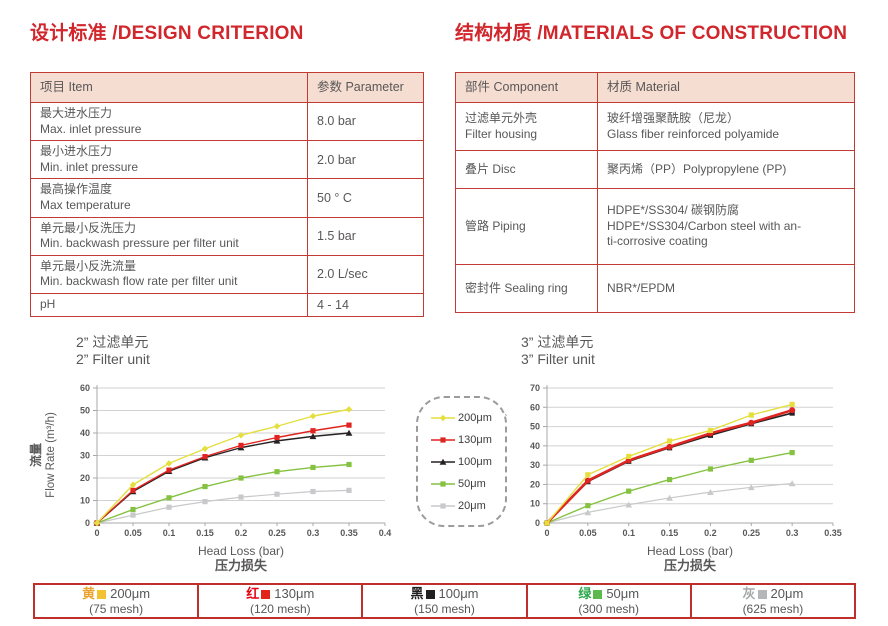 The height and width of the screenshot is (626, 888). What do you see at coordinates (365, 198) in the screenshot?
I see `design-value-max-temperature: 50 ° C` at bounding box center [365, 198].